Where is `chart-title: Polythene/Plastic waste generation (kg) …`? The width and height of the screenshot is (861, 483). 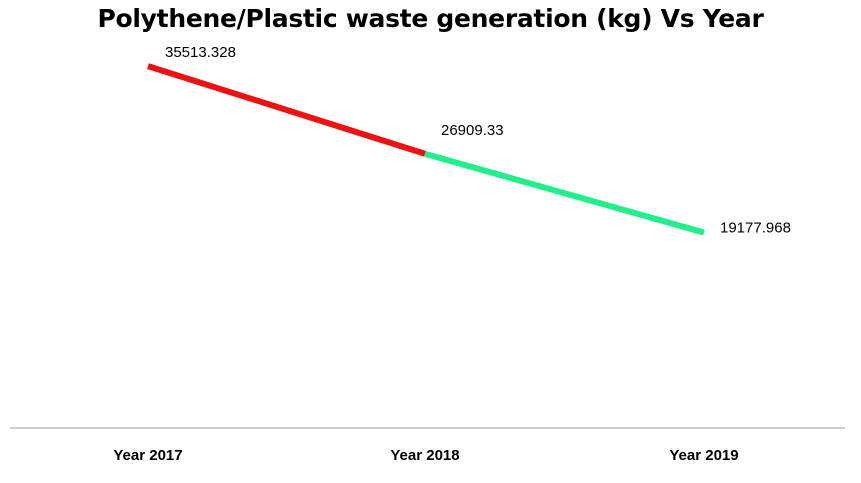 chart-title: Polythene/Plastic waste generation (kg) … is located at coordinates (430, 18).